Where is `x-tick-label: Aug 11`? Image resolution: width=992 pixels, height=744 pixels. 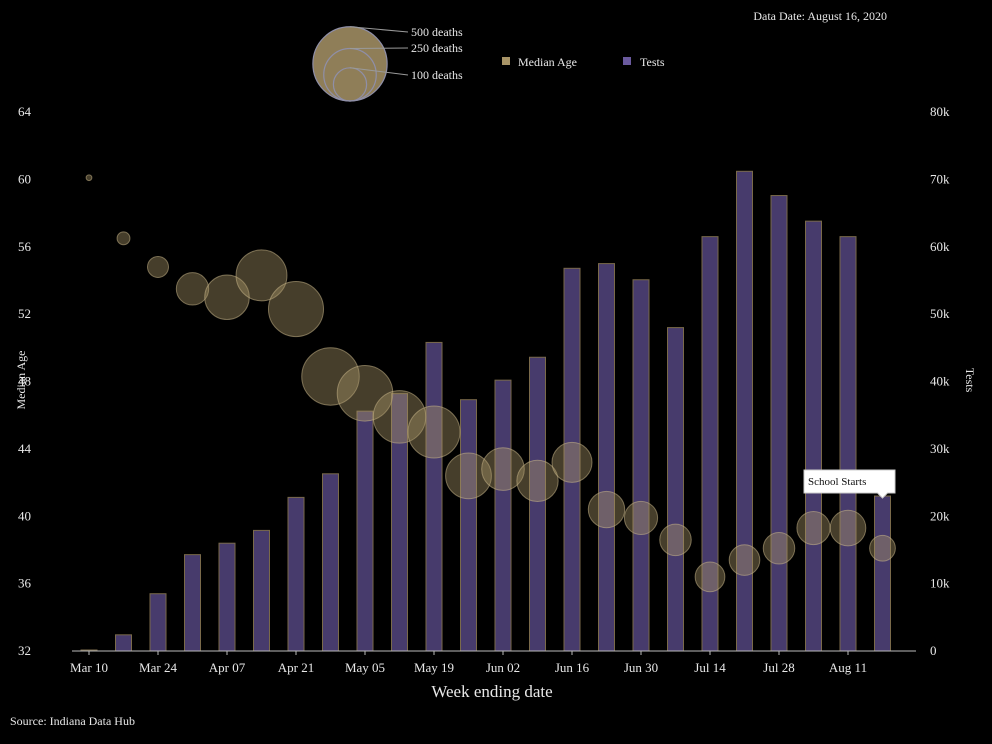 x-tick-label: Aug 11 is located at coordinates (848, 667).